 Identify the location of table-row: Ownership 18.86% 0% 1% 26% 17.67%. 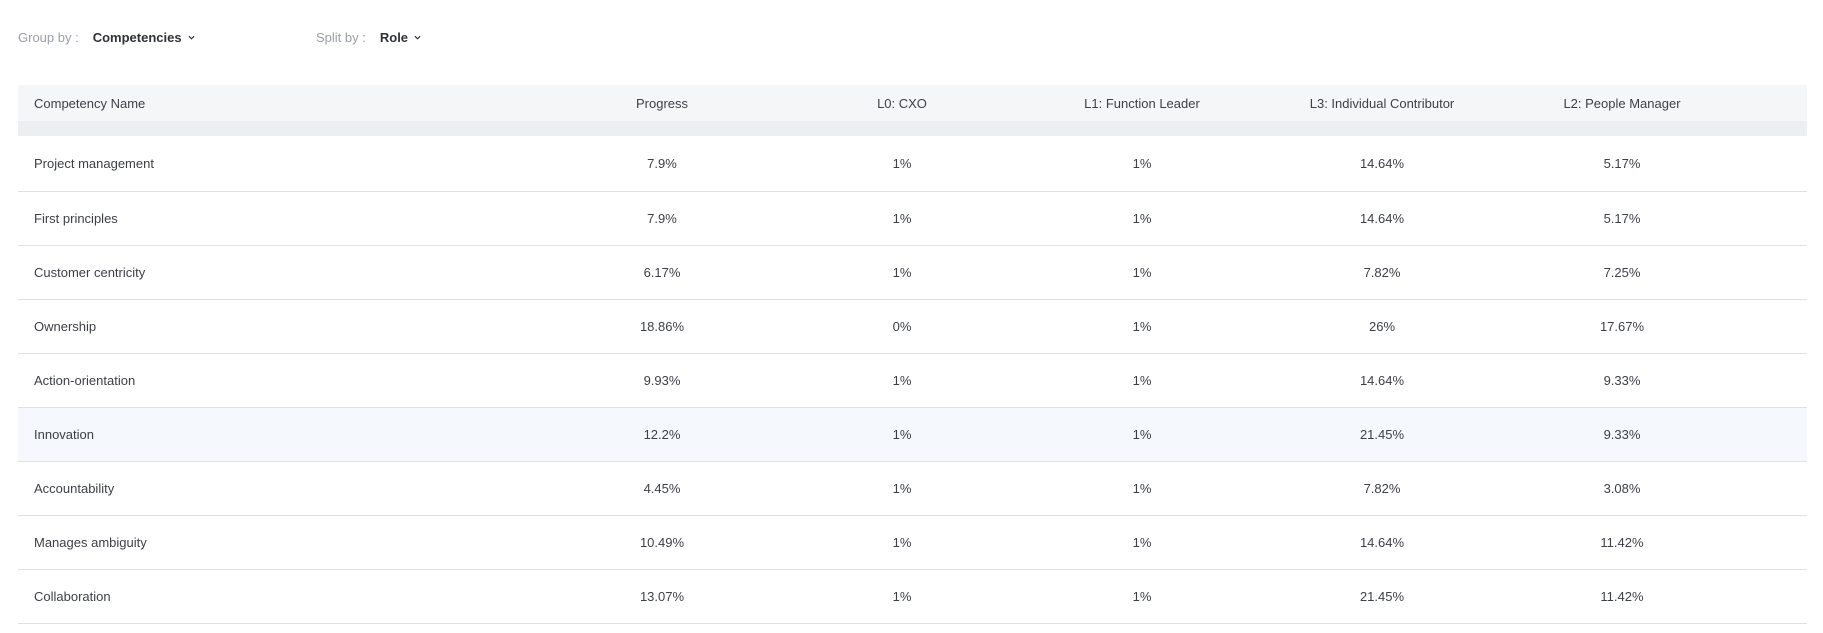
(912, 327).